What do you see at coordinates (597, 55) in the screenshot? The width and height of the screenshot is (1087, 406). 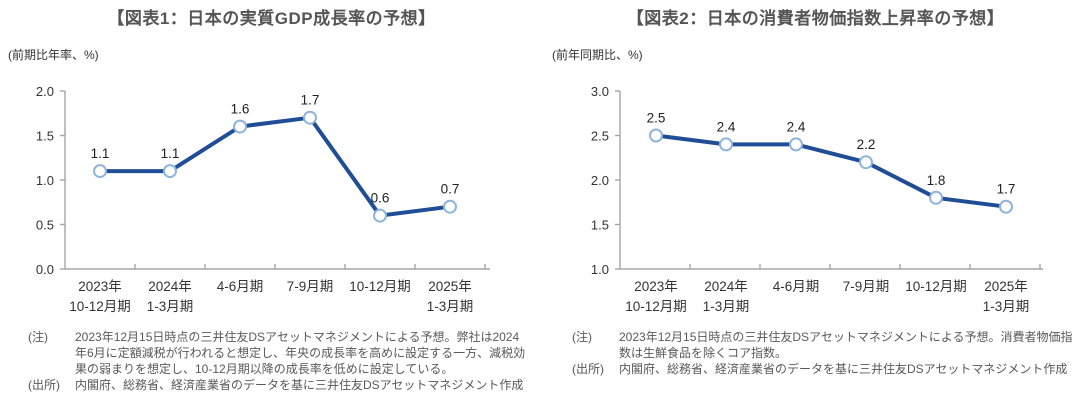 I see `cpi-y-axis-unit-label: (前年同期比、%)` at bounding box center [597, 55].